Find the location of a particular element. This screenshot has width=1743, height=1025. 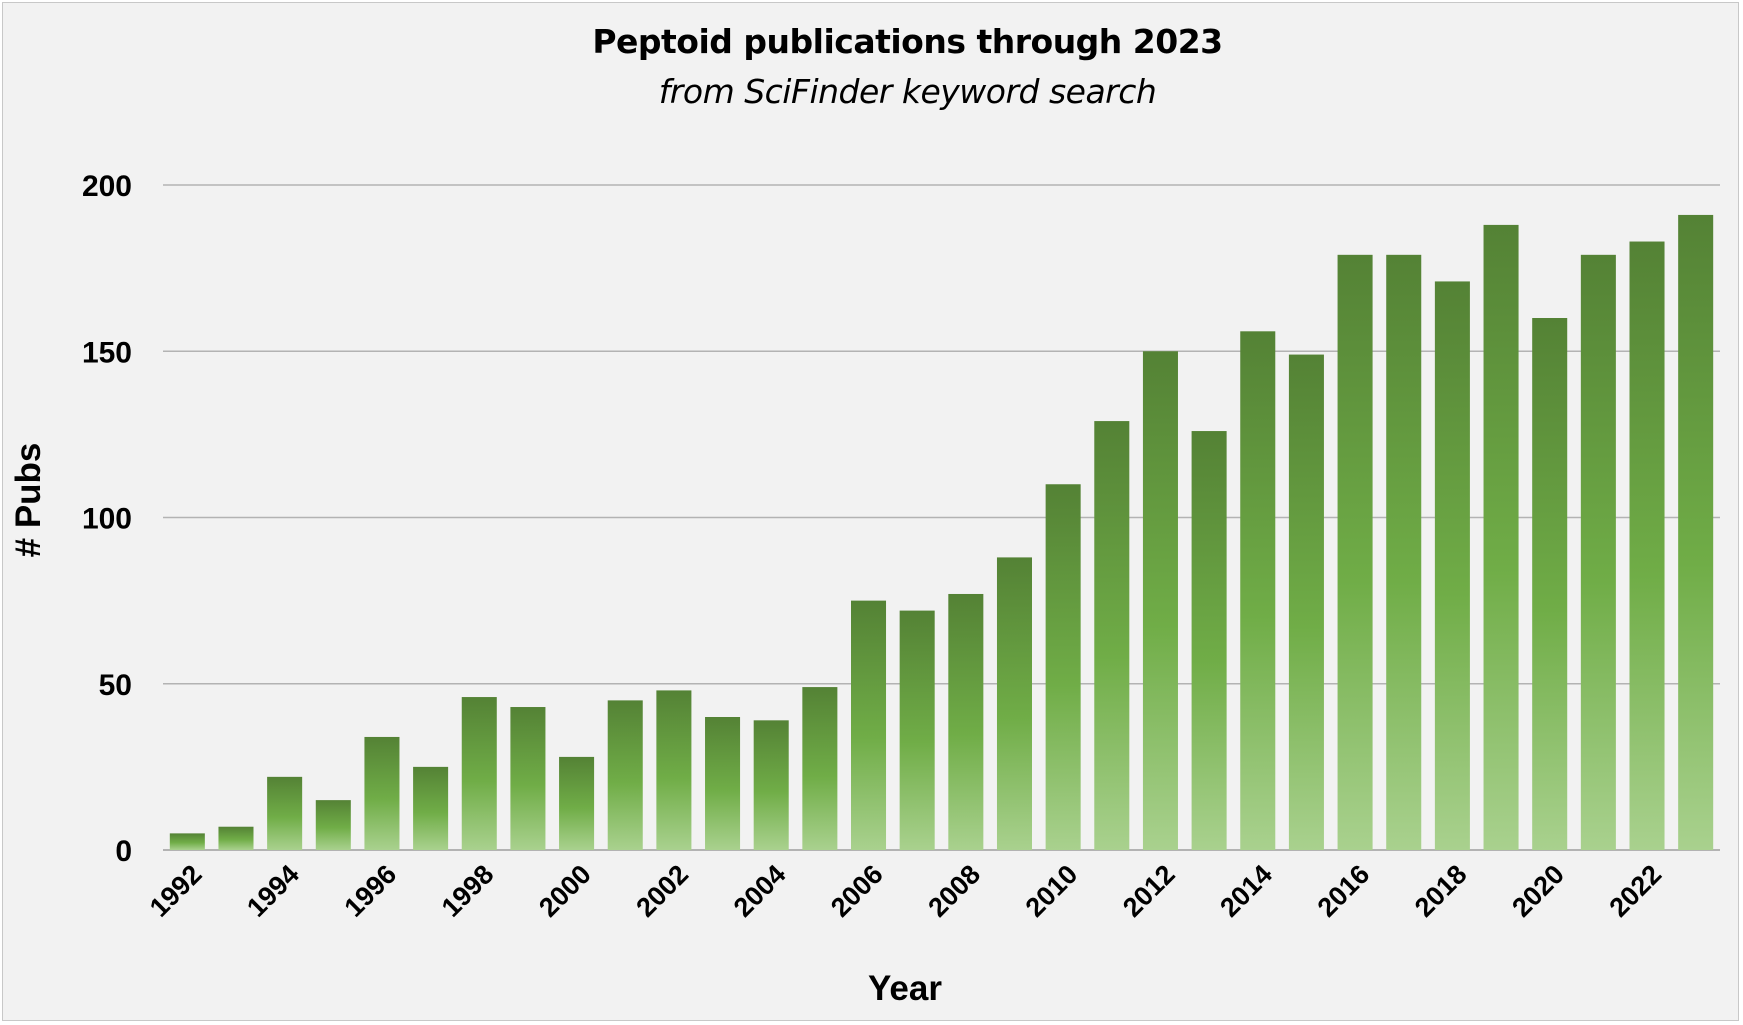

bar-2022 is located at coordinates (1647, 545).